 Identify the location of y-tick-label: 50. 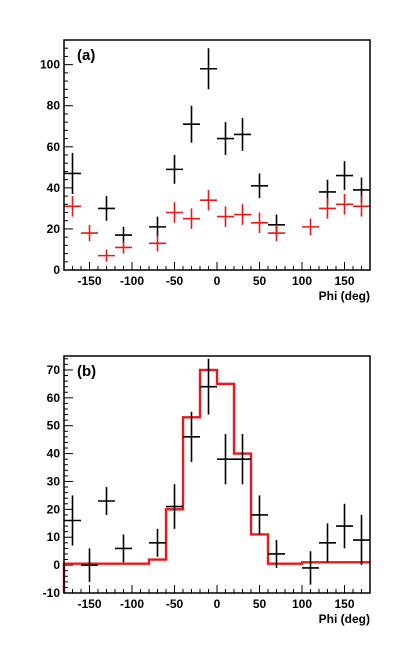
(54, 426).